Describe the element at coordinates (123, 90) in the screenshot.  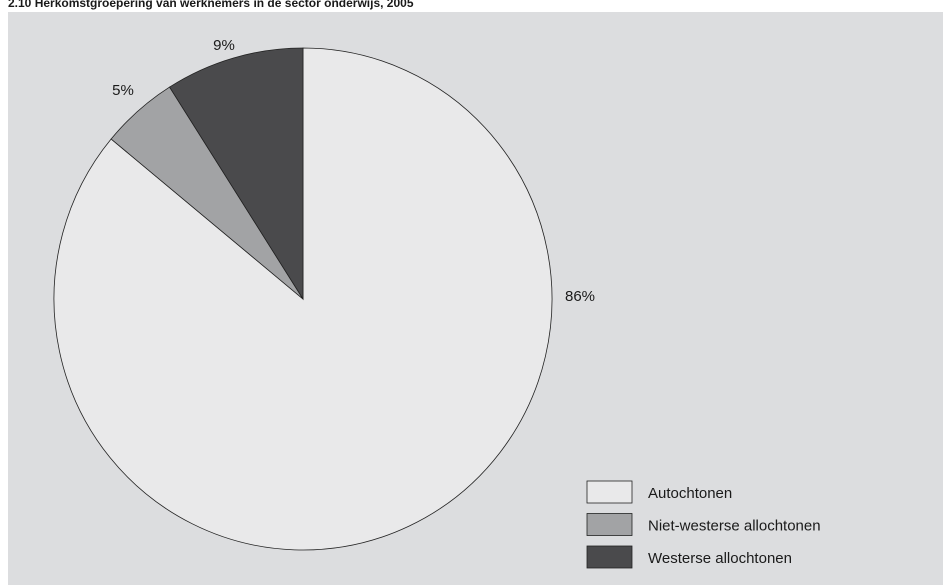
I see `data-label: 5%` at that location.